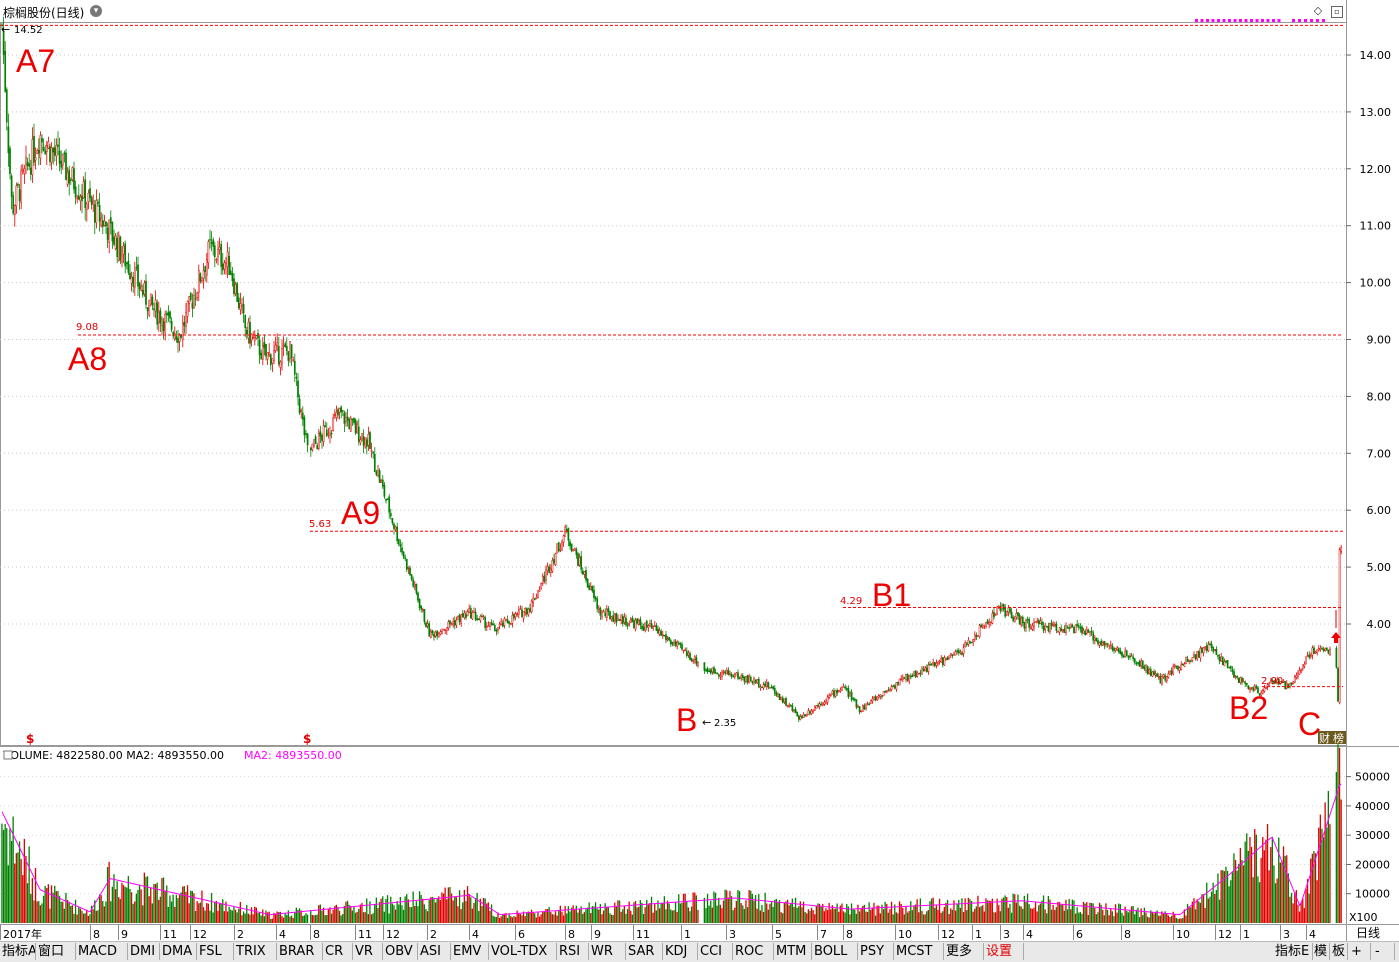 The height and width of the screenshot is (962, 1399). What do you see at coordinates (255, 951) in the screenshot?
I see `tab-trix: TRIX` at bounding box center [255, 951].